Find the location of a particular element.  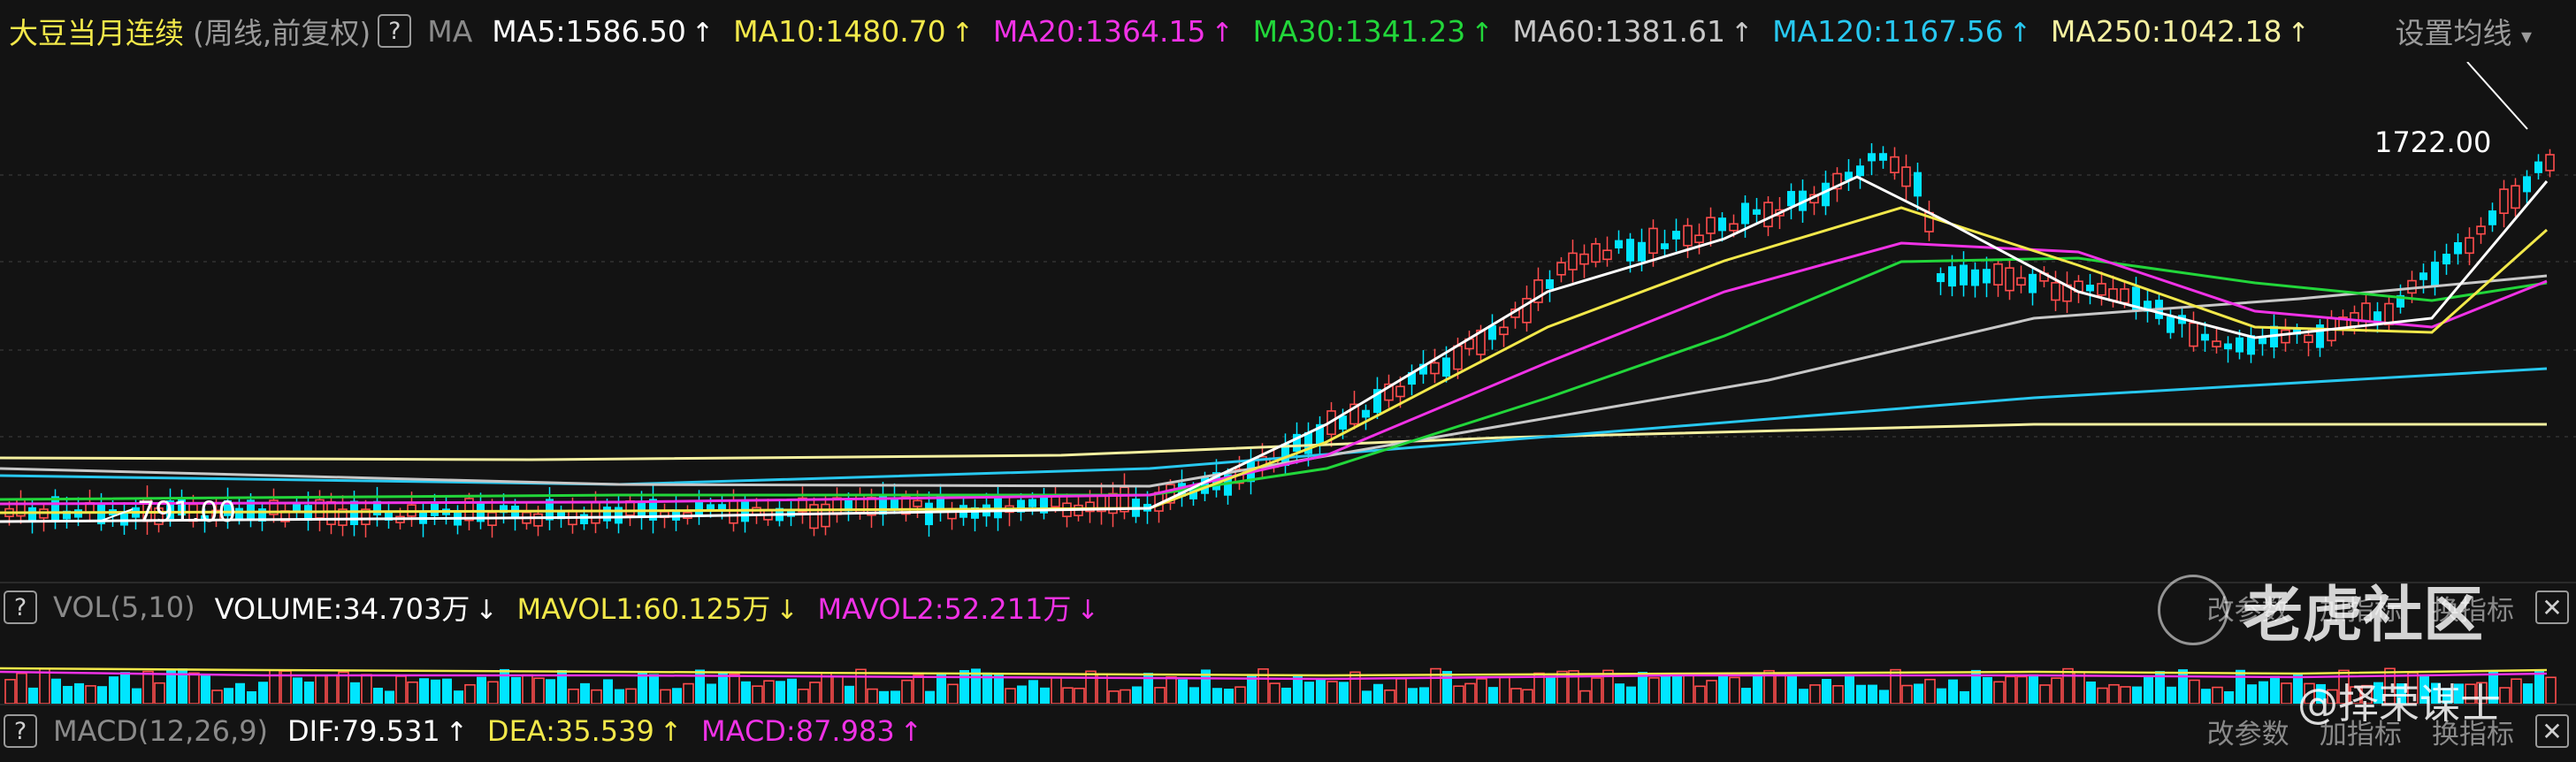

low-price-label: 791.00 is located at coordinates (186, 512).